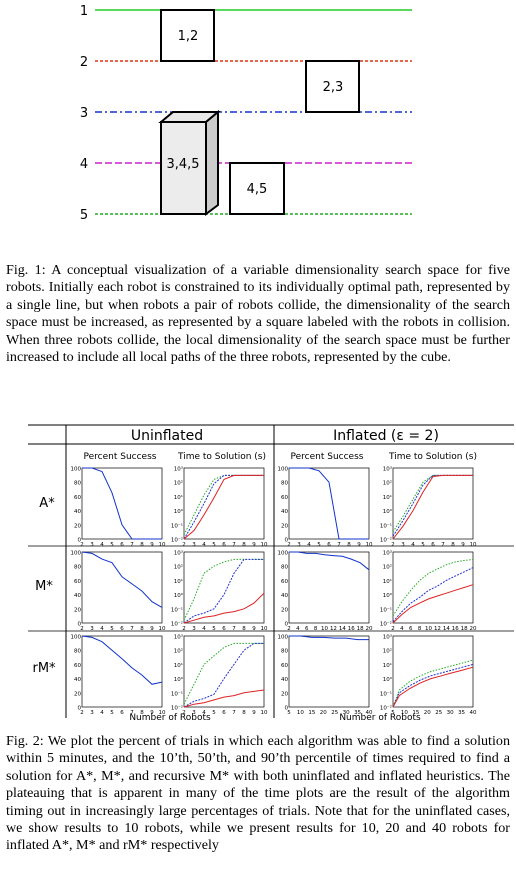  I want to click on collision-box-label: 1,2, so click(188, 36).